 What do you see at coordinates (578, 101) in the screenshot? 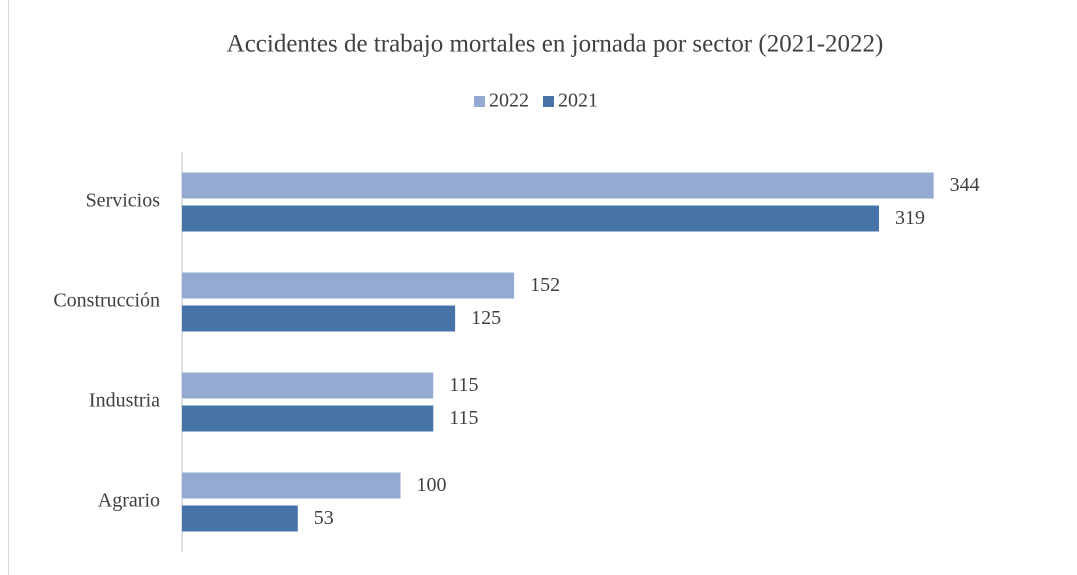
I see `legend-label: 2021` at bounding box center [578, 101].